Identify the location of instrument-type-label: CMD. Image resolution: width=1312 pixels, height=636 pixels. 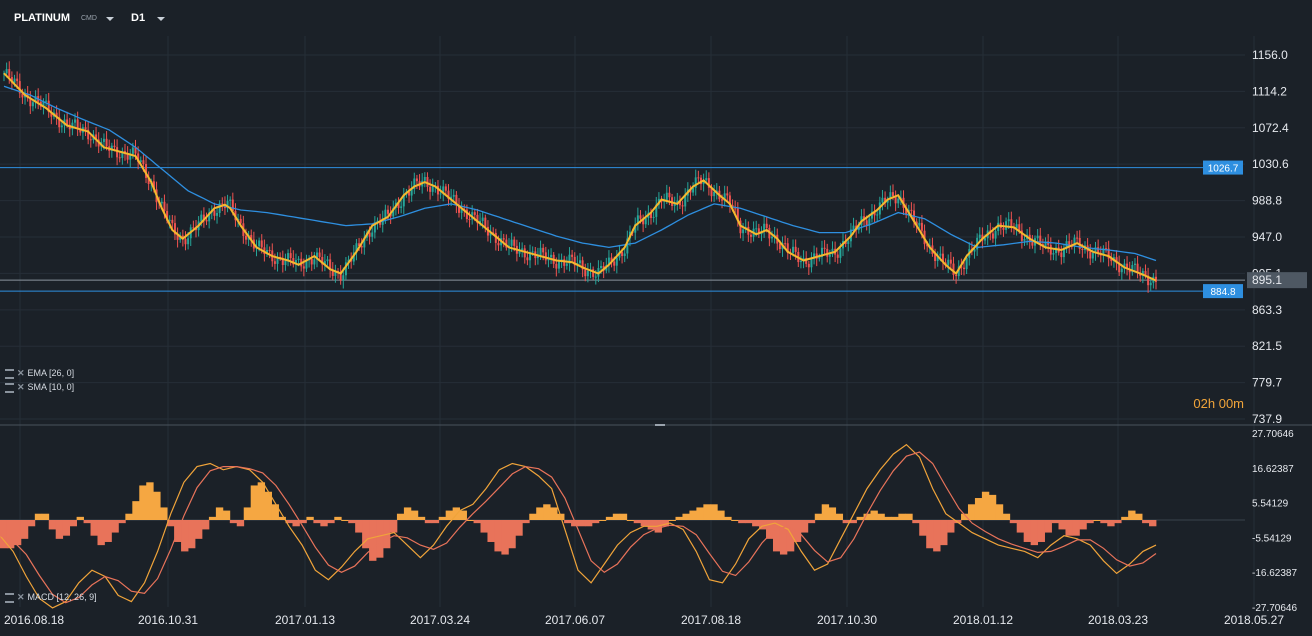
(89, 18).